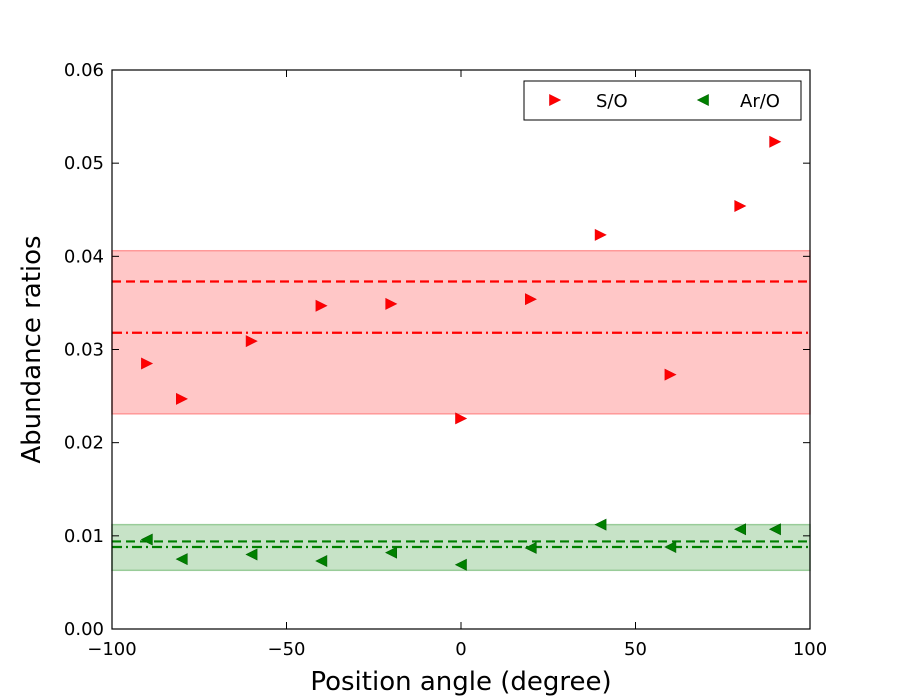 The height and width of the screenshot is (700, 900). Describe the element at coordinates (111, 649) in the screenshot. I see `x-tick-label: −100` at that location.